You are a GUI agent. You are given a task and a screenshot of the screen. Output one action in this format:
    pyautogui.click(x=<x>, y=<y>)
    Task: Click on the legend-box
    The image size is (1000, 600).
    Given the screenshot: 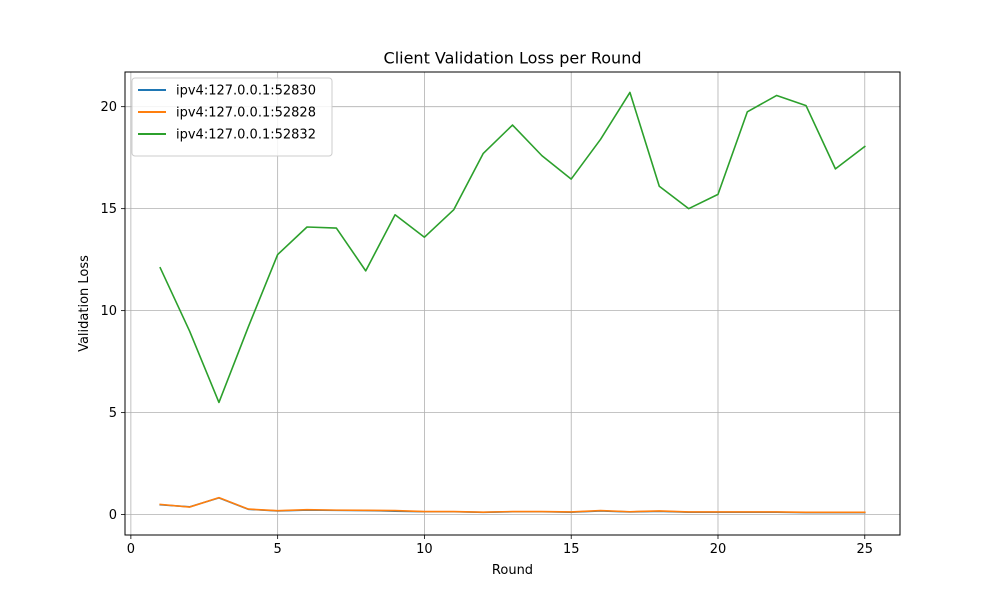 What is the action you would take?
    pyautogui.click(x=232, y=117)
    